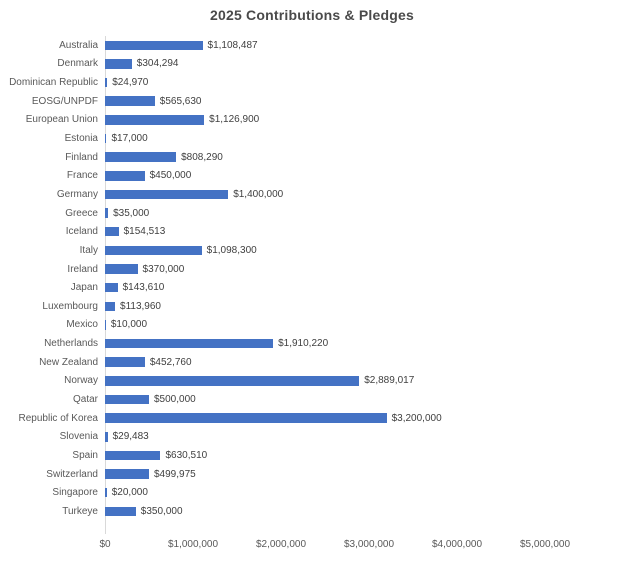 Image resolution: width=624 pixels, height=562 pixels. I want to click on value-label: $350,000, so click(161, 511).